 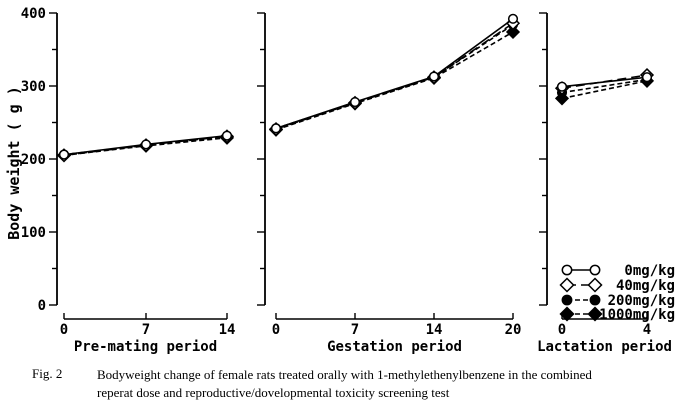 What do you see at coordinates (14, 163) in the screenshot?
I see `y-axis-title: Body weight ( g )` at bounding box center [14, 163].